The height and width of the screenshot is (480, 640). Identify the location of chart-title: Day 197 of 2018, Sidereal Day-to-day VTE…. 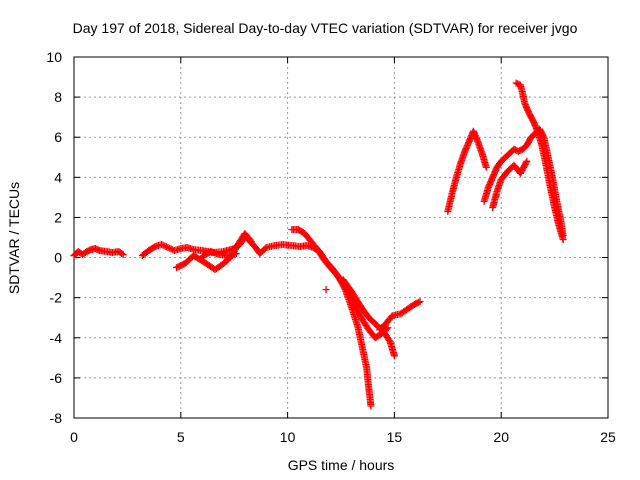
(325, 28).